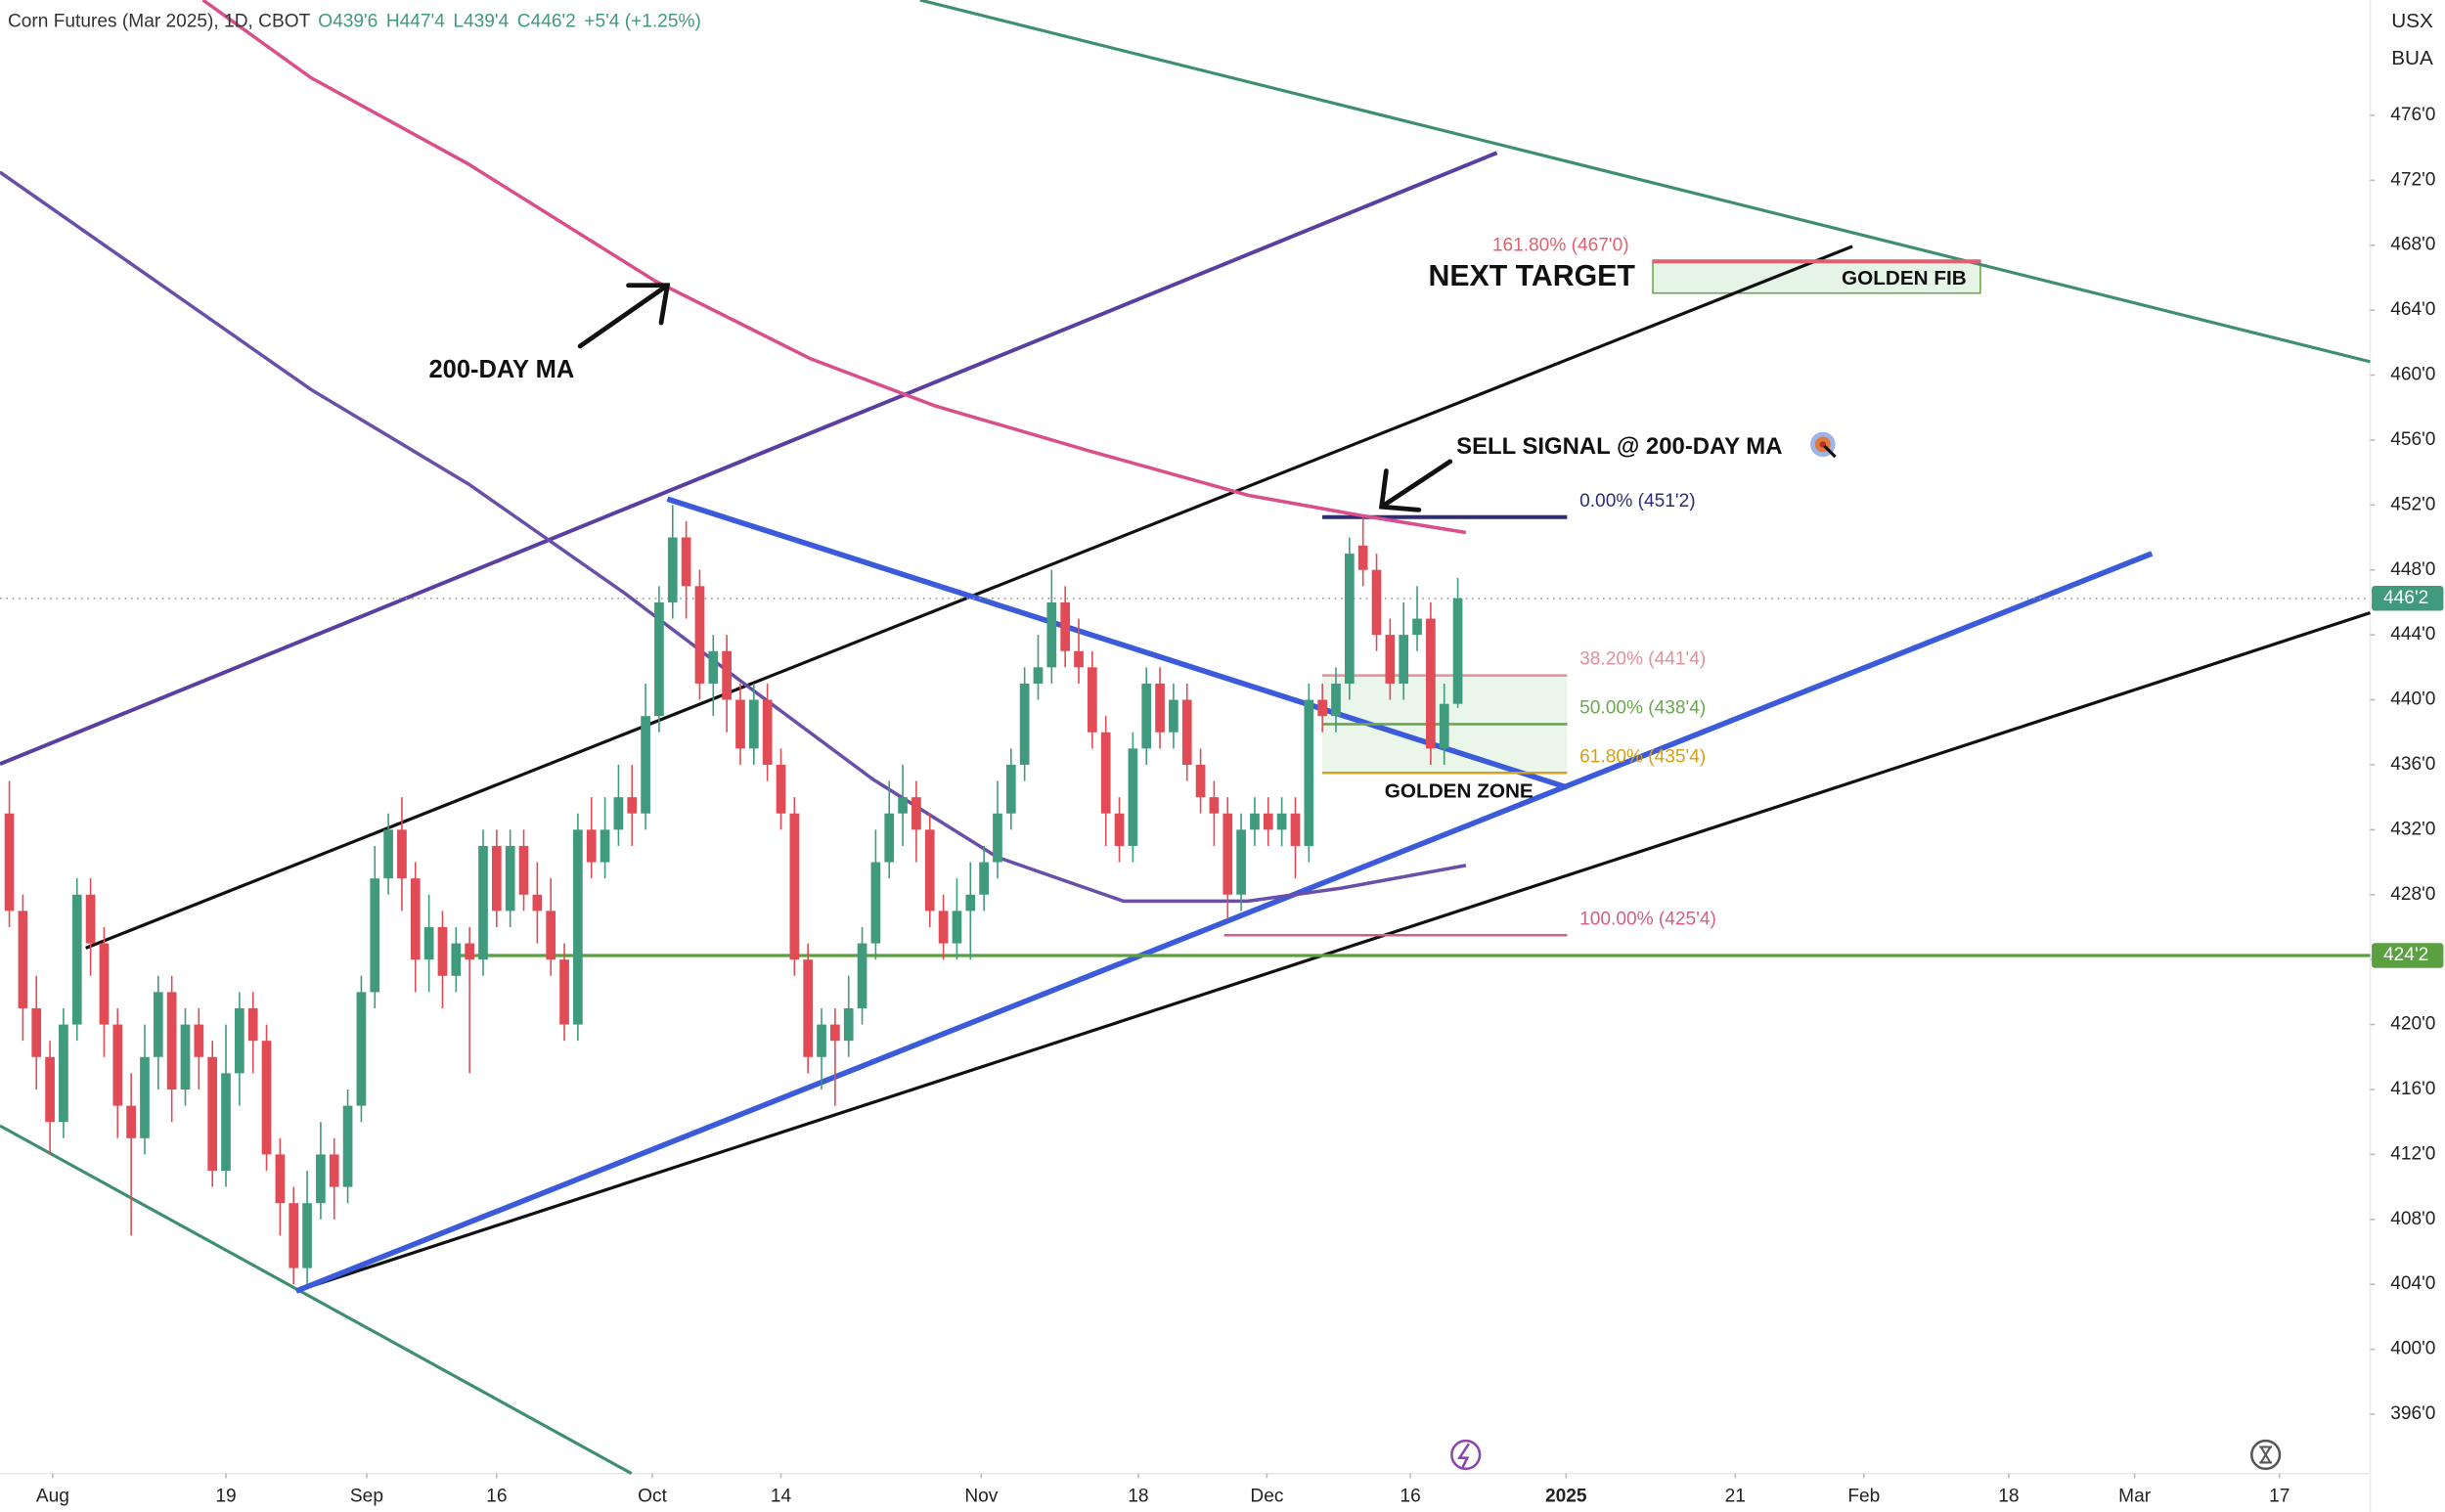 Image resolution: width=2445 pixels, height=1512 pixels. Describe the element at coordinates (652, 1497) in the screenshot. I see `x-tick-label: Oct` at that location.